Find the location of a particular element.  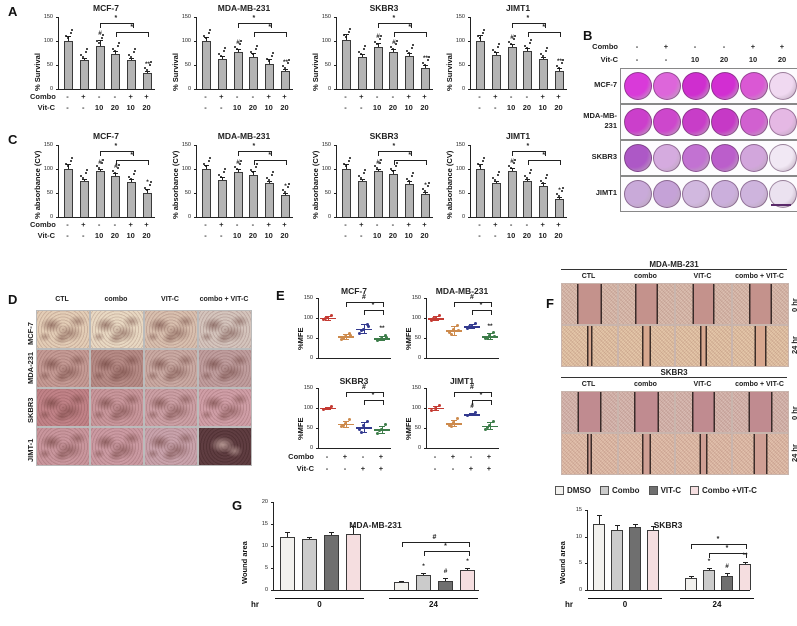

x-symbol: 10 is located at coordinates (511, 107).